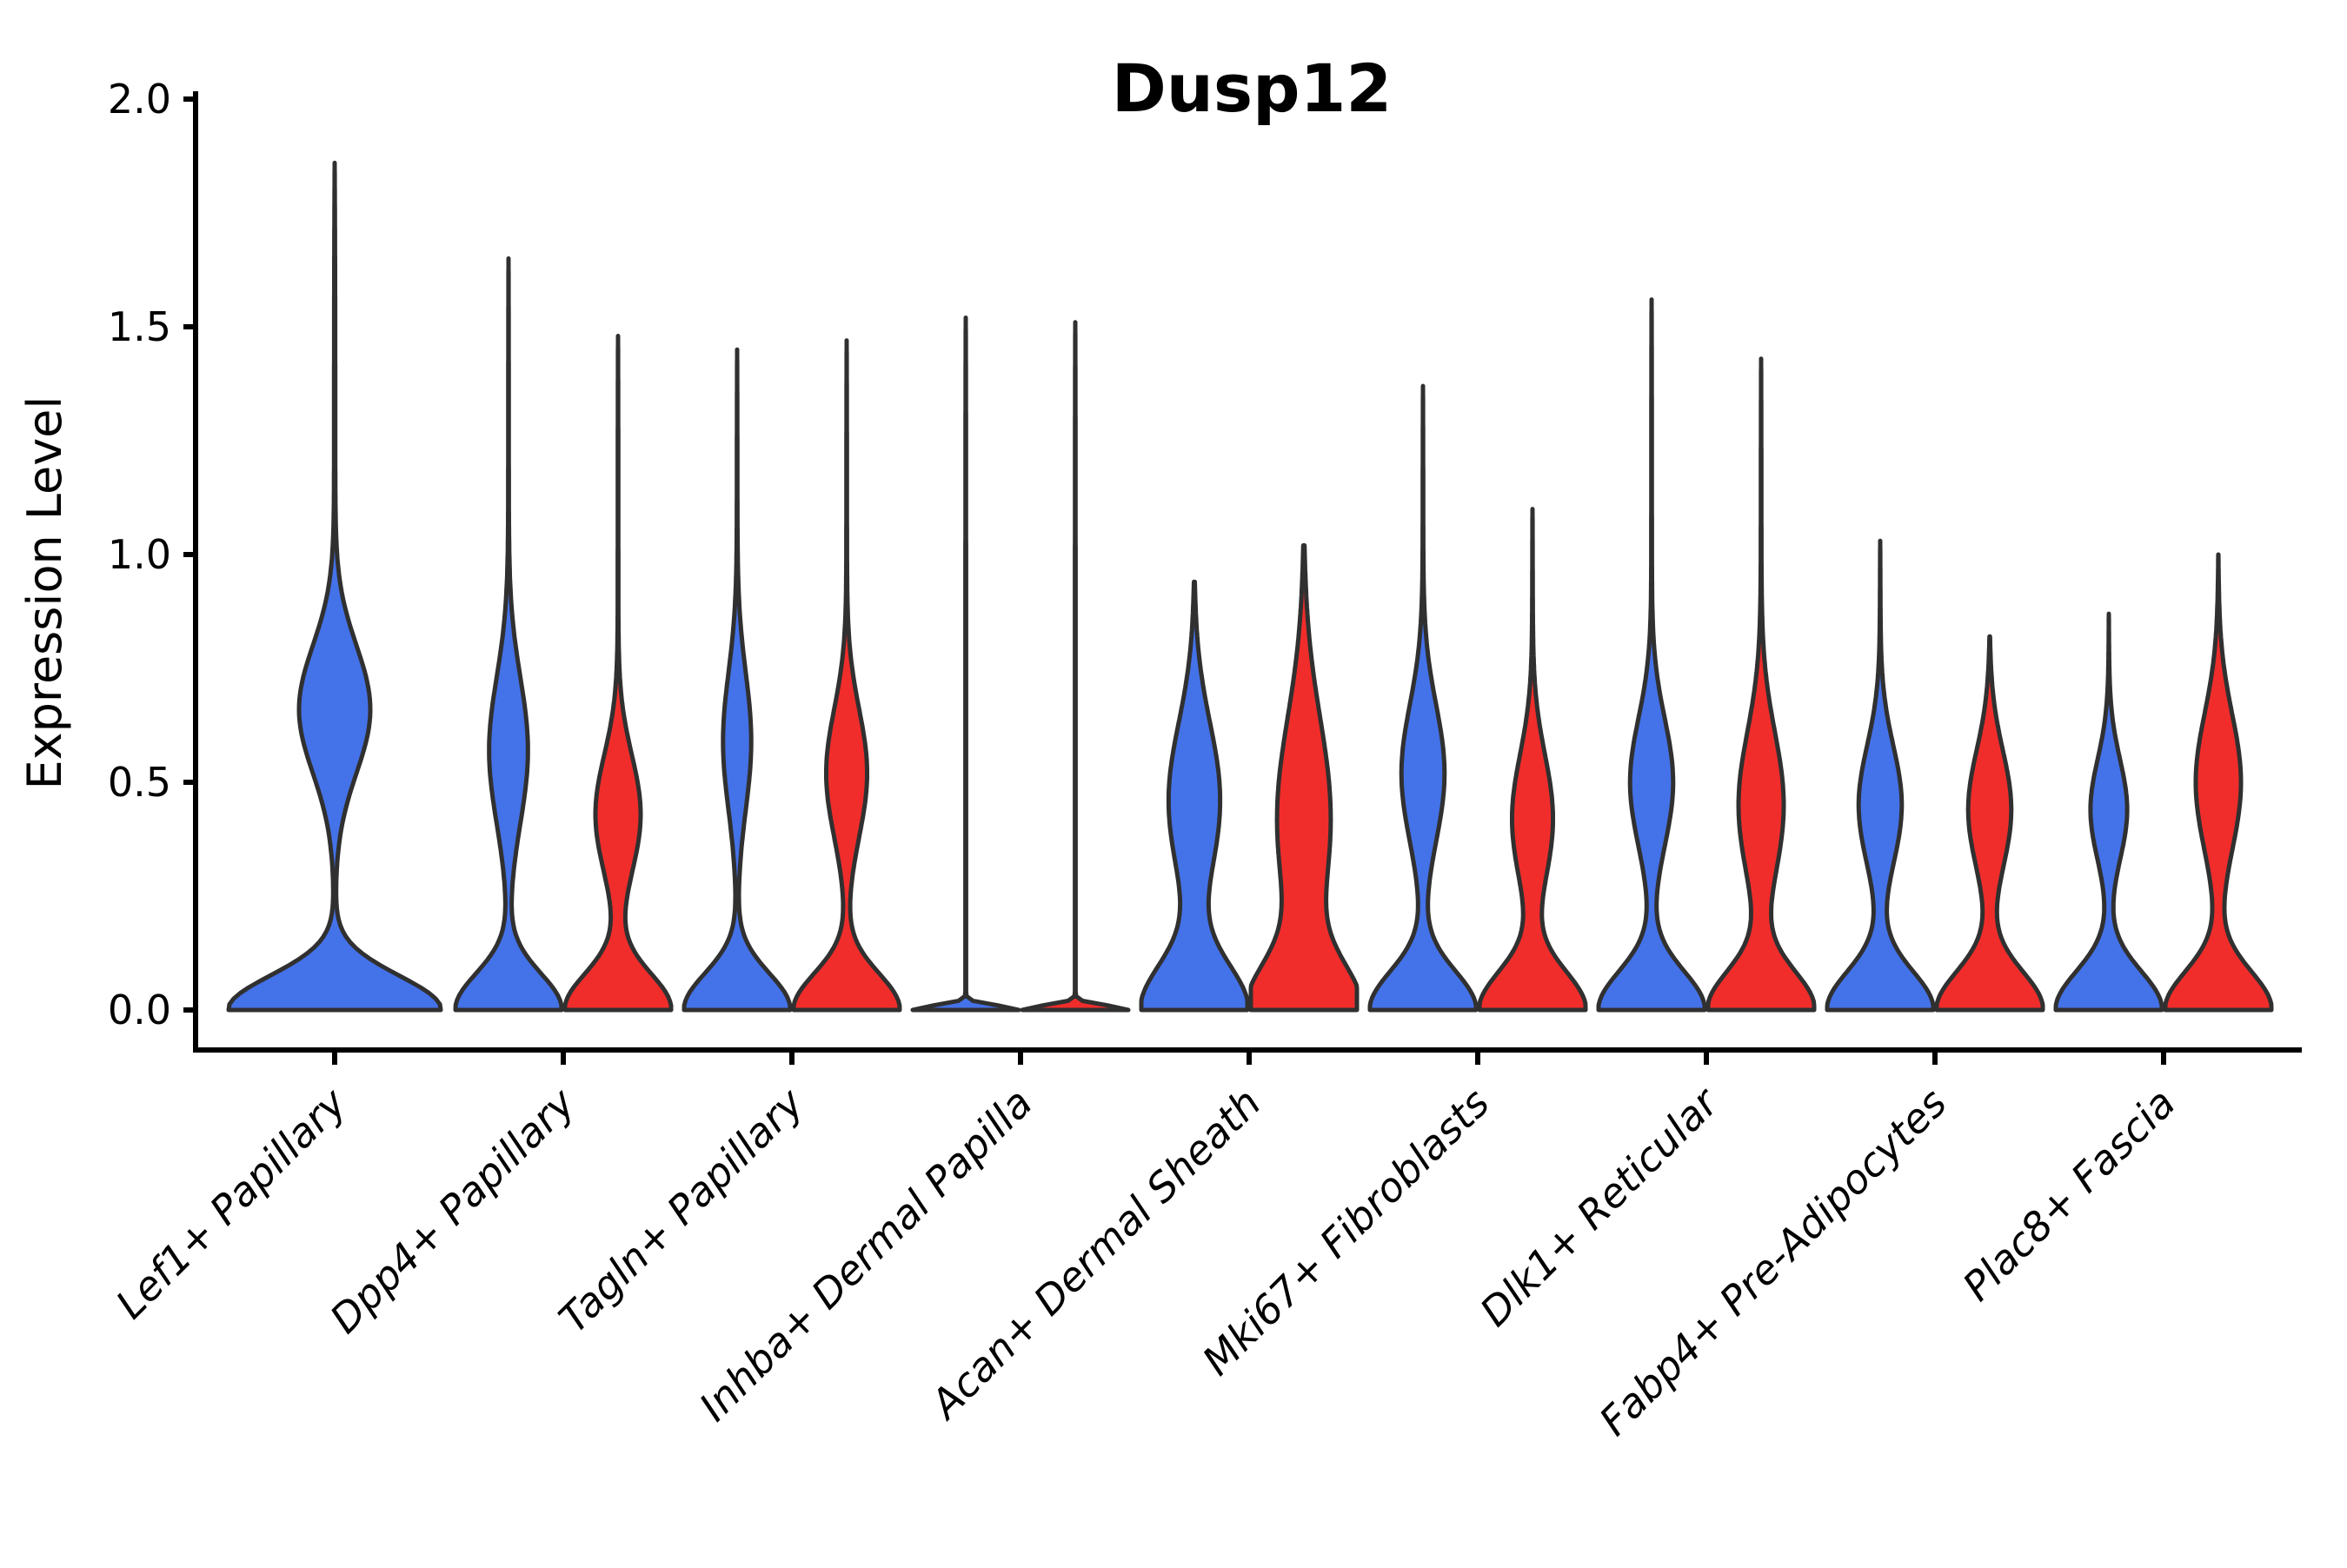  What do you see at coordinates (618, 673) in the screenshot?
I see `violin-red-dpp4-papillary` at bounding box center [618, 673].